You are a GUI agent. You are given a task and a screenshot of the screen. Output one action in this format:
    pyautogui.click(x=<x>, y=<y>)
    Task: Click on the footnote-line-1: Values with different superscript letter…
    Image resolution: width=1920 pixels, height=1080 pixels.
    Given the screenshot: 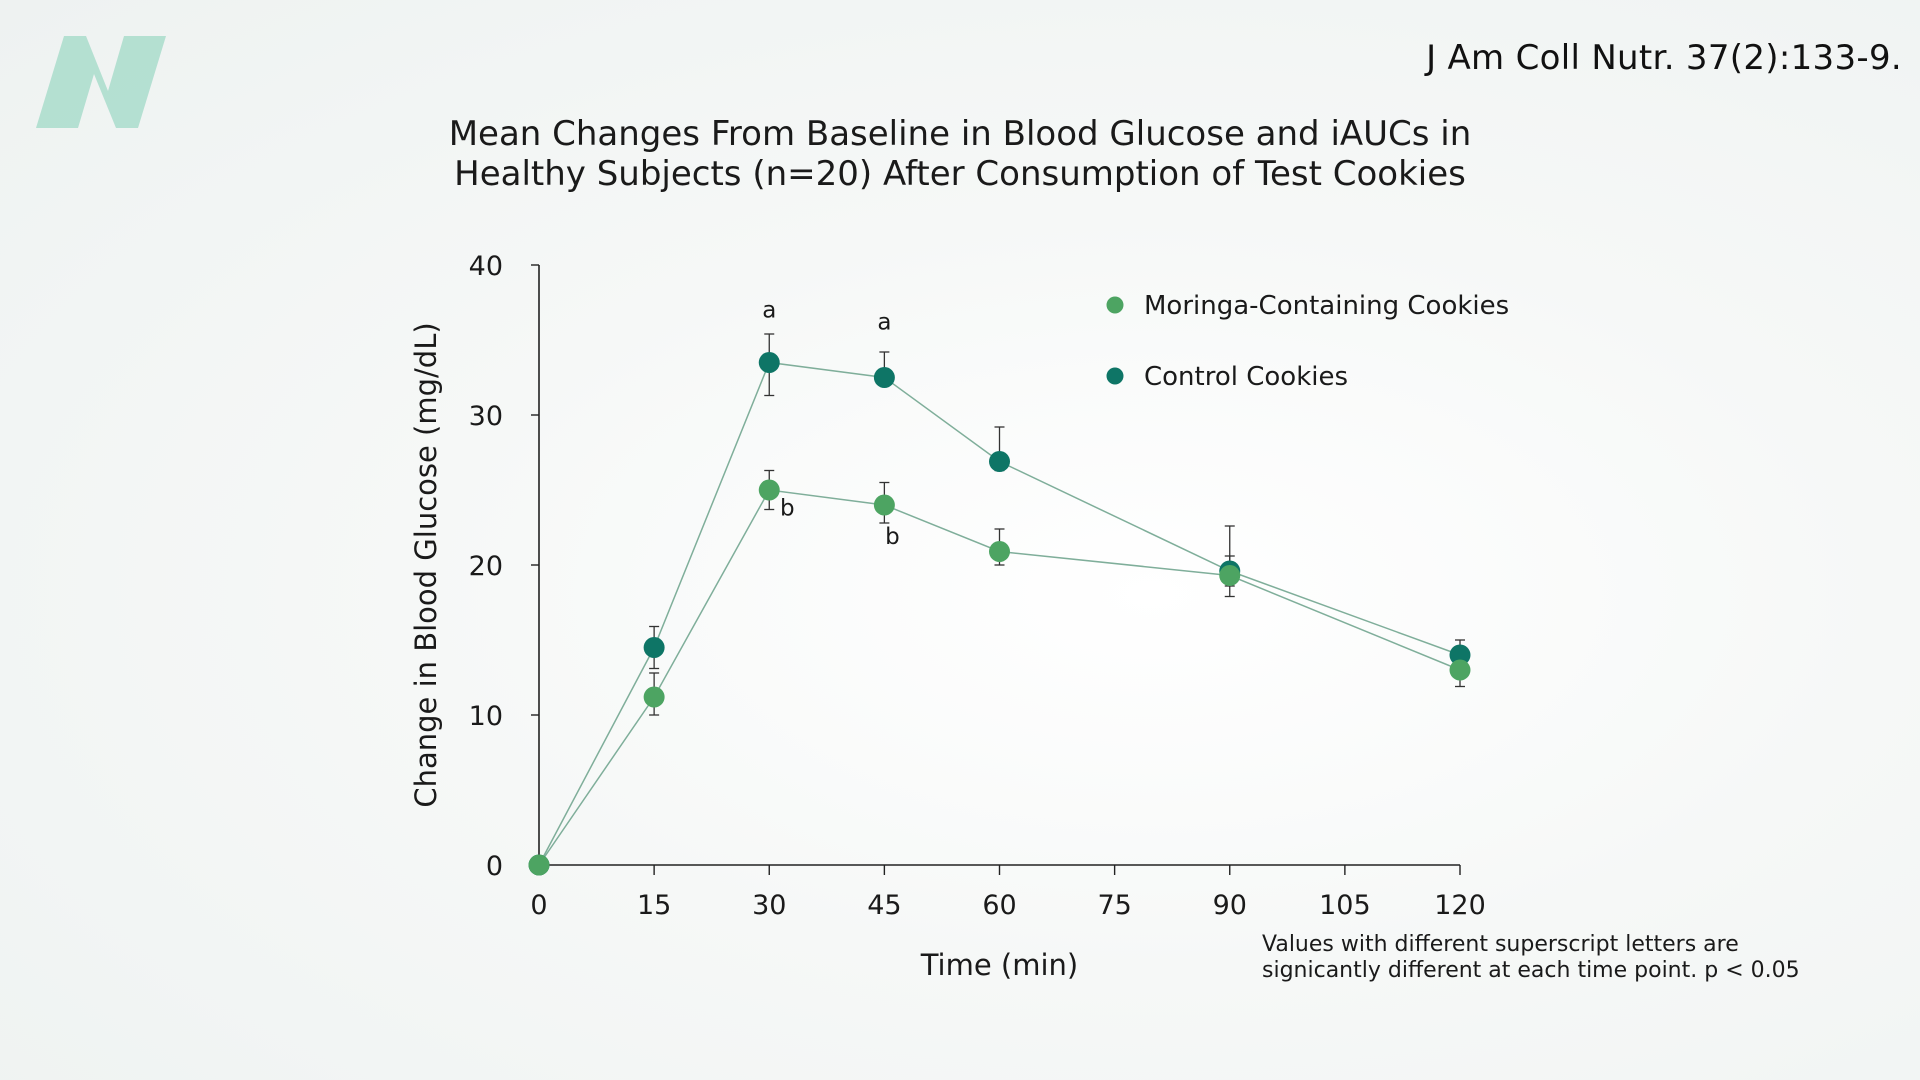 What is the action you would take?
    pyautogui.click(x=1500, y=944)
    